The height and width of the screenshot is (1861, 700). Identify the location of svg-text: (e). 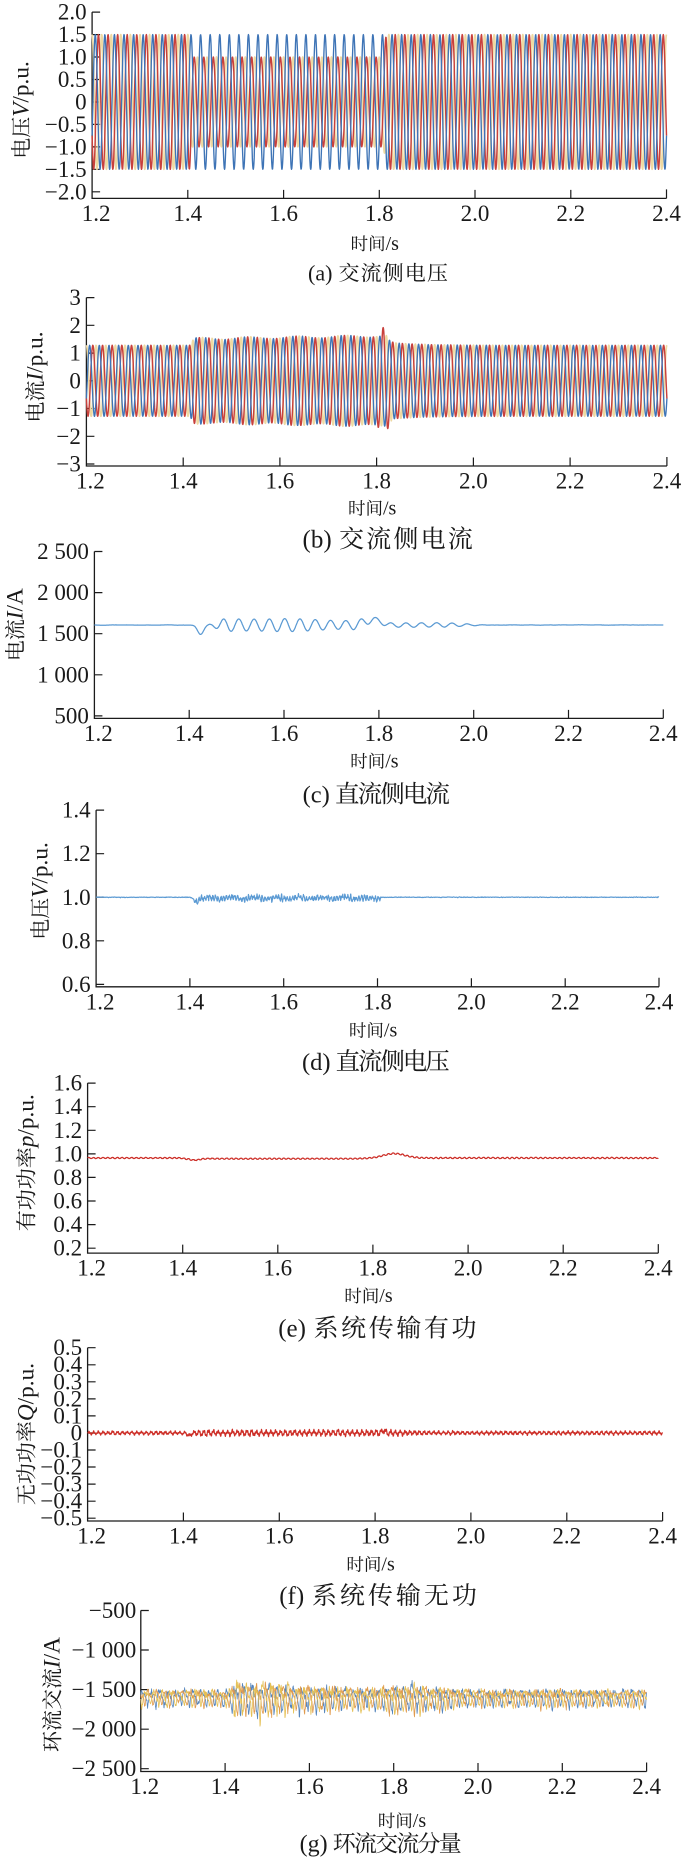
(292, 1329).